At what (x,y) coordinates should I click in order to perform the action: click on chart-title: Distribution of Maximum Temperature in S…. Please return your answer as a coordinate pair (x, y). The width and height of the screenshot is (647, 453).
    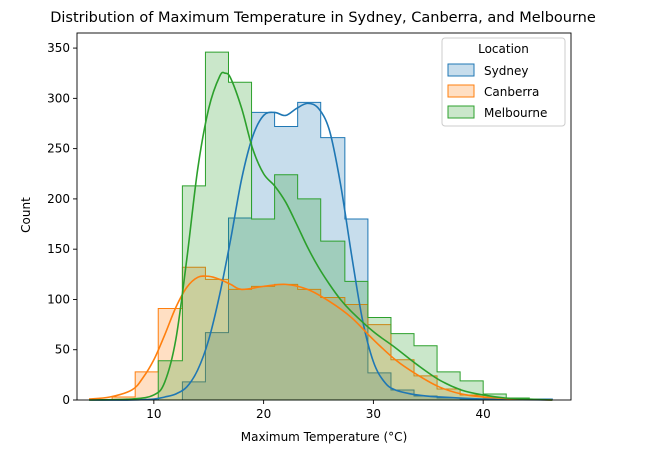
    Looking at the image, I should click on (323, 18).